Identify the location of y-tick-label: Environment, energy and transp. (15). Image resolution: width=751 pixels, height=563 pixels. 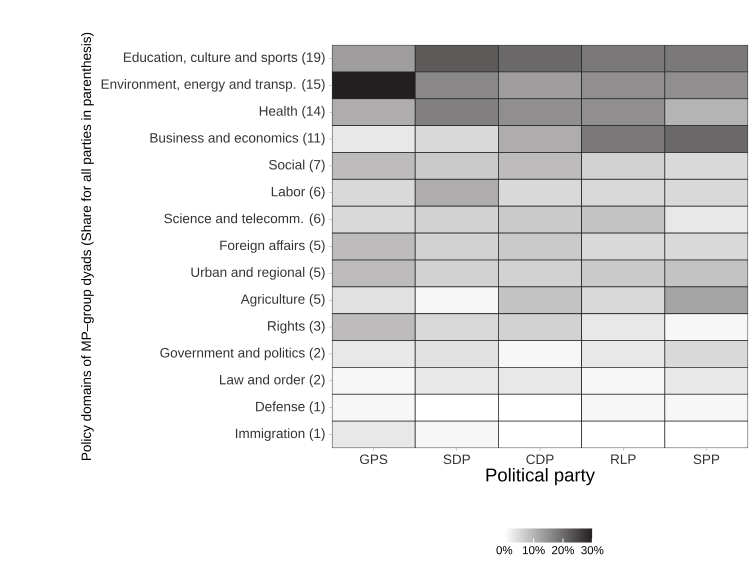
(213, 85).